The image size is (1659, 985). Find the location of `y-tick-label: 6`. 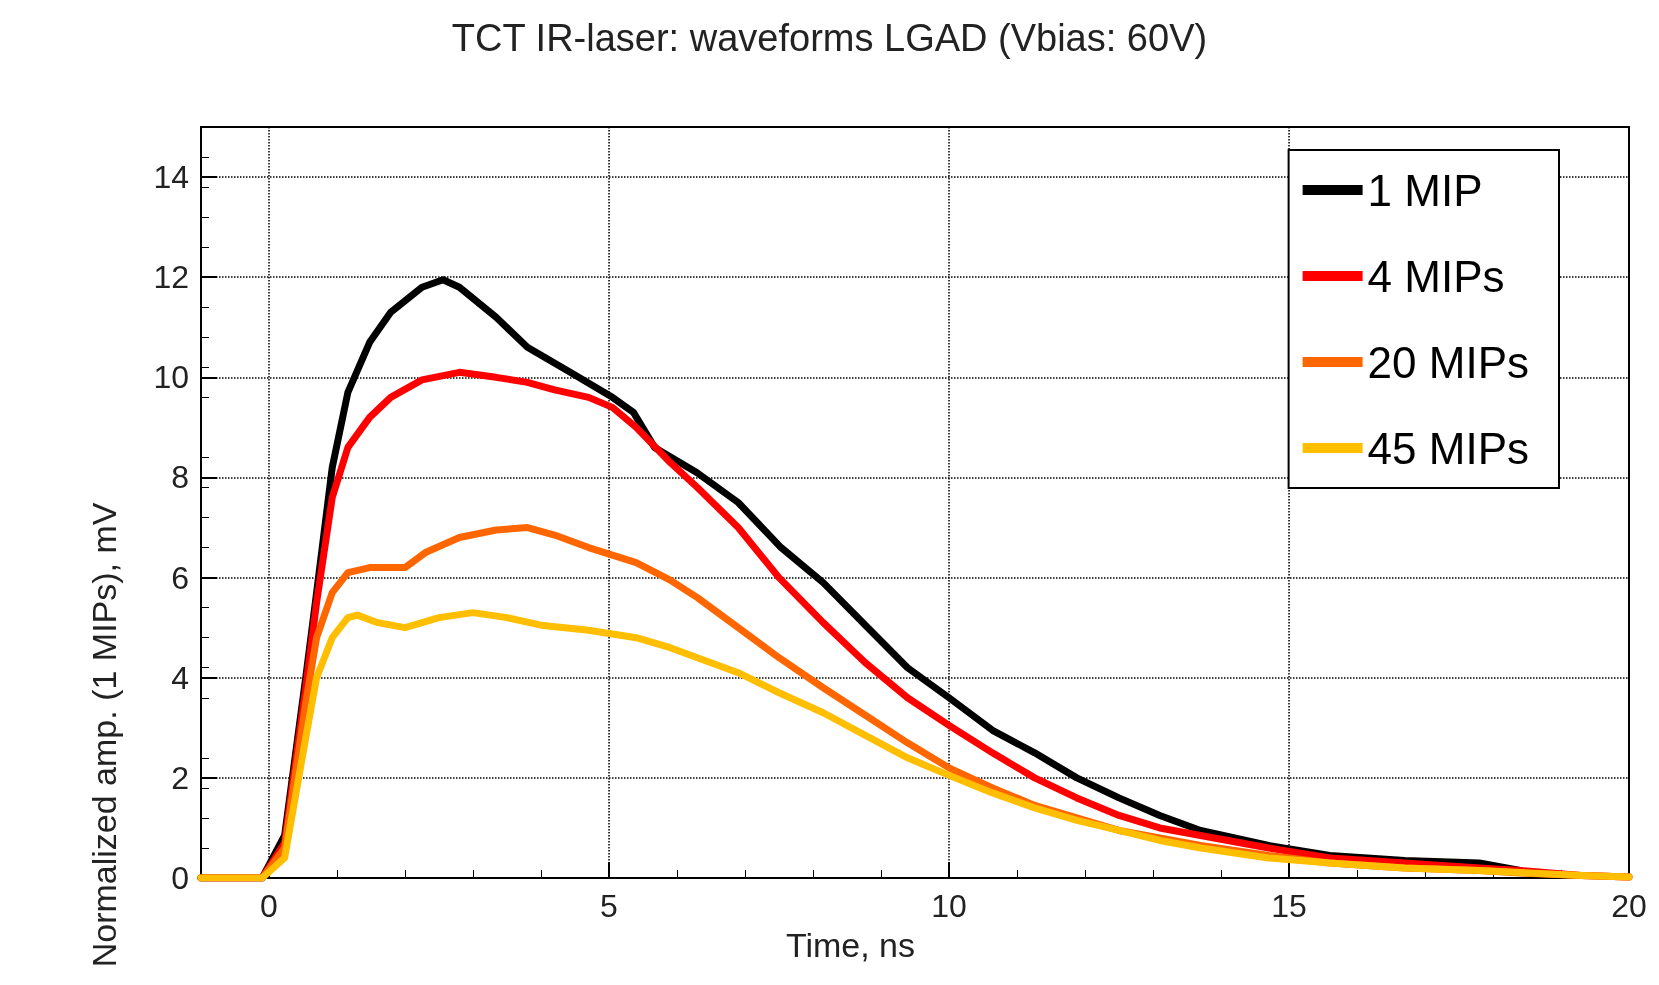

y-tick-label: 6 is located at coordinates (180, 577).